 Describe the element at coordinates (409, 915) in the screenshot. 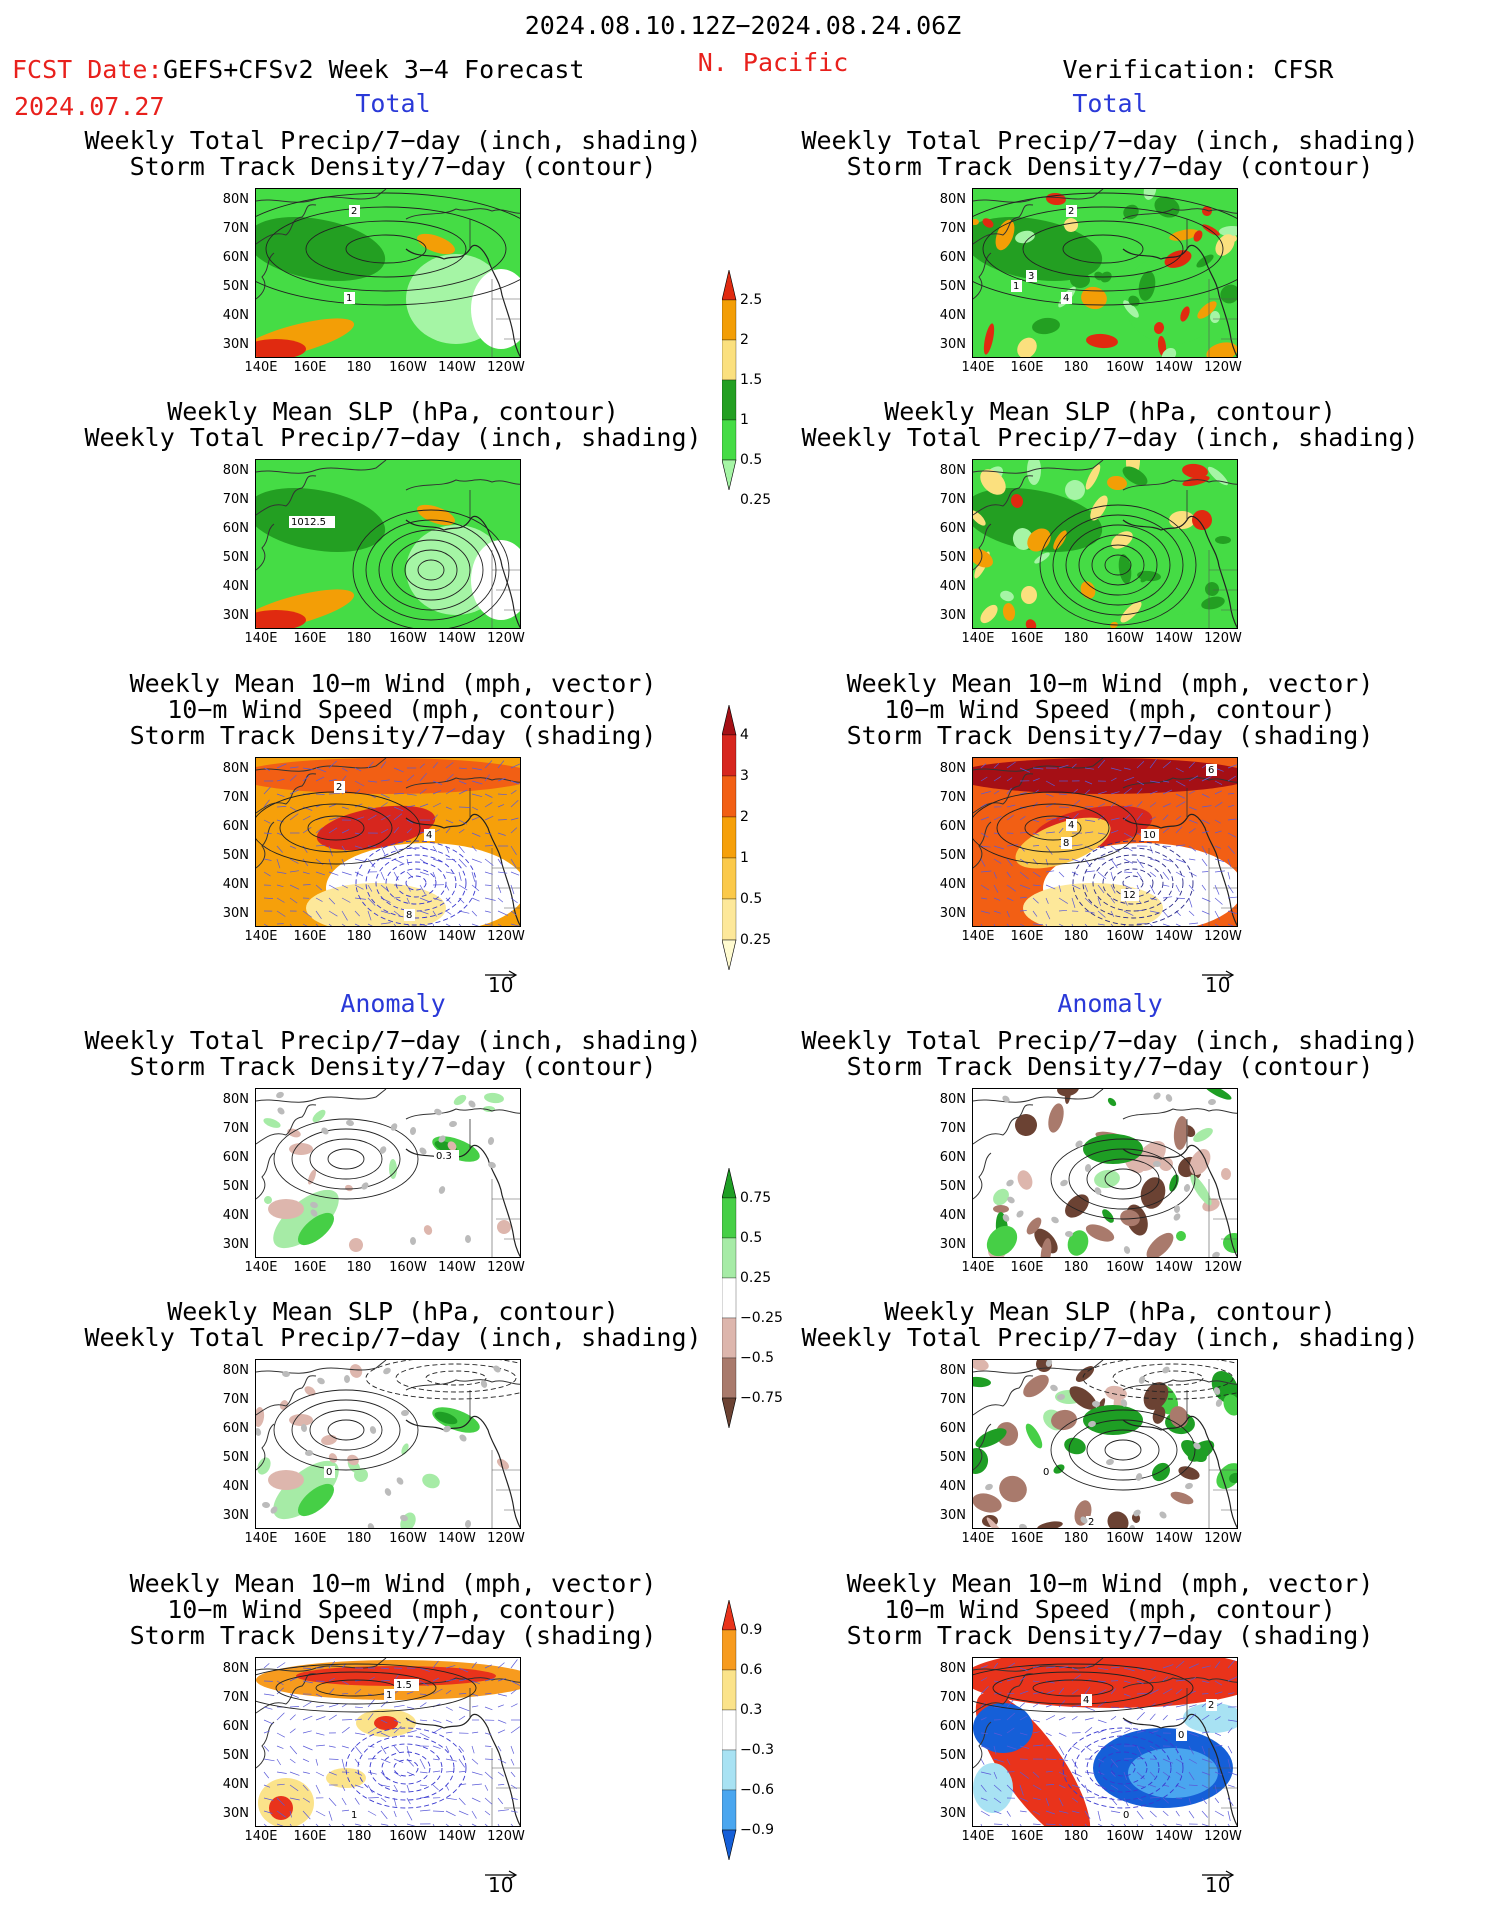

I see `svg-text: 8` at that location.